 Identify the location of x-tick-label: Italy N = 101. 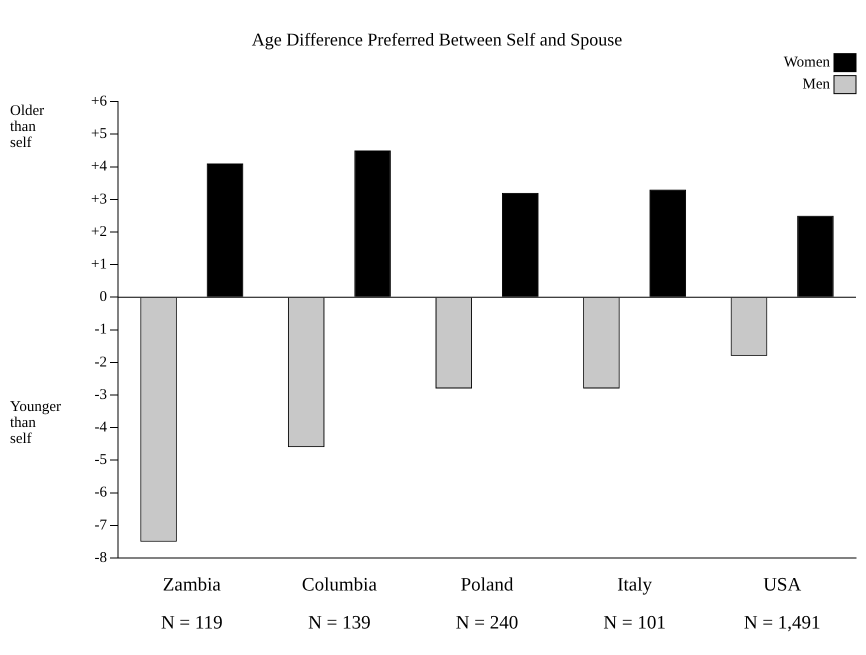
(634, 604).